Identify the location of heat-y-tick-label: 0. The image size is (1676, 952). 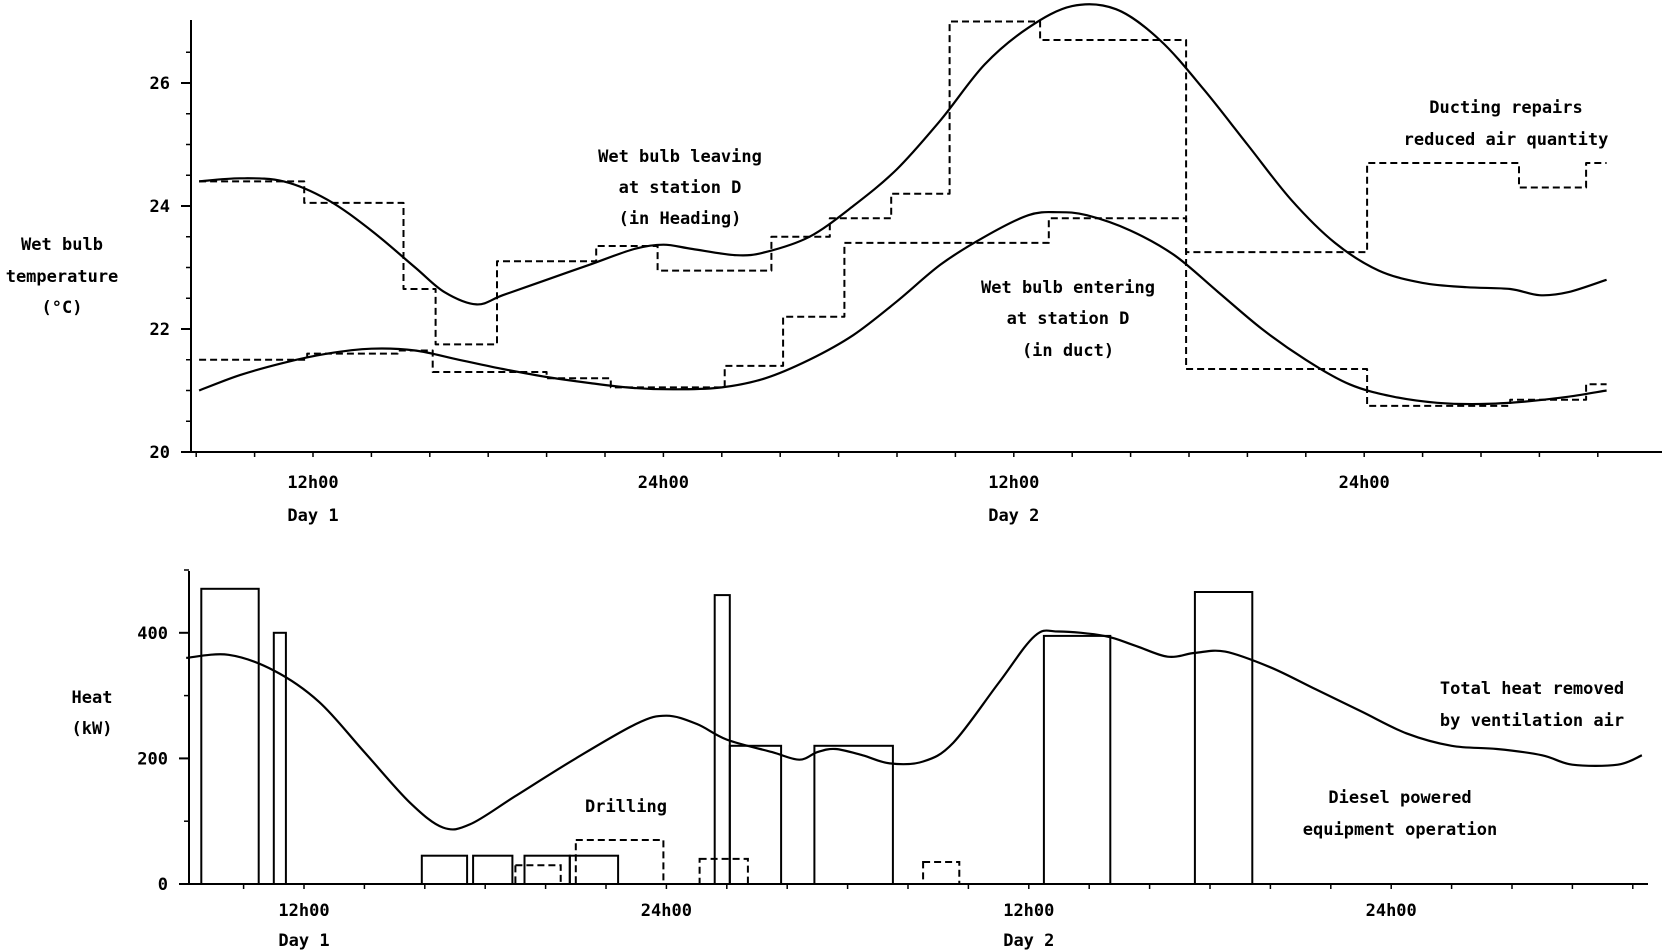
(163, 885).